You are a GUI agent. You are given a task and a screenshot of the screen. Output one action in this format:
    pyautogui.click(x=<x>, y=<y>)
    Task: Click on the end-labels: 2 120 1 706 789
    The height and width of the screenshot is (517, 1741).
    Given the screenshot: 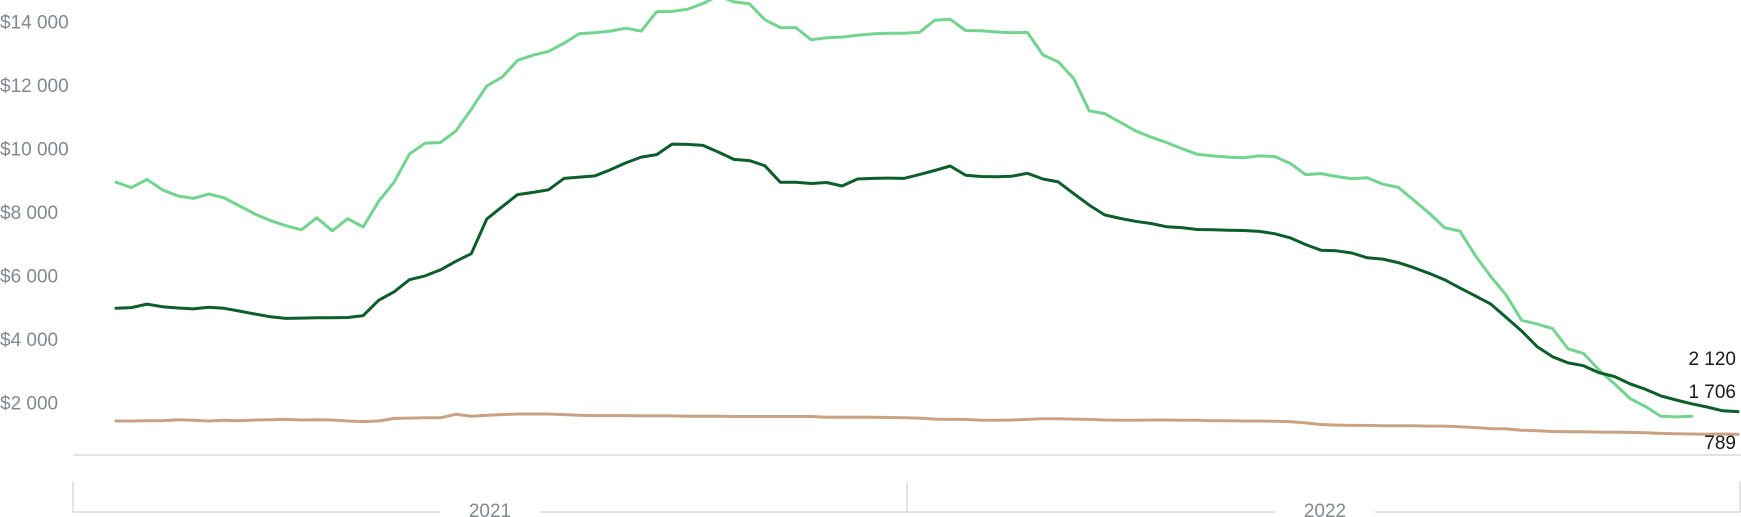 What is the action you would take?
    pyautogui.click(x=1712, y=401)
    